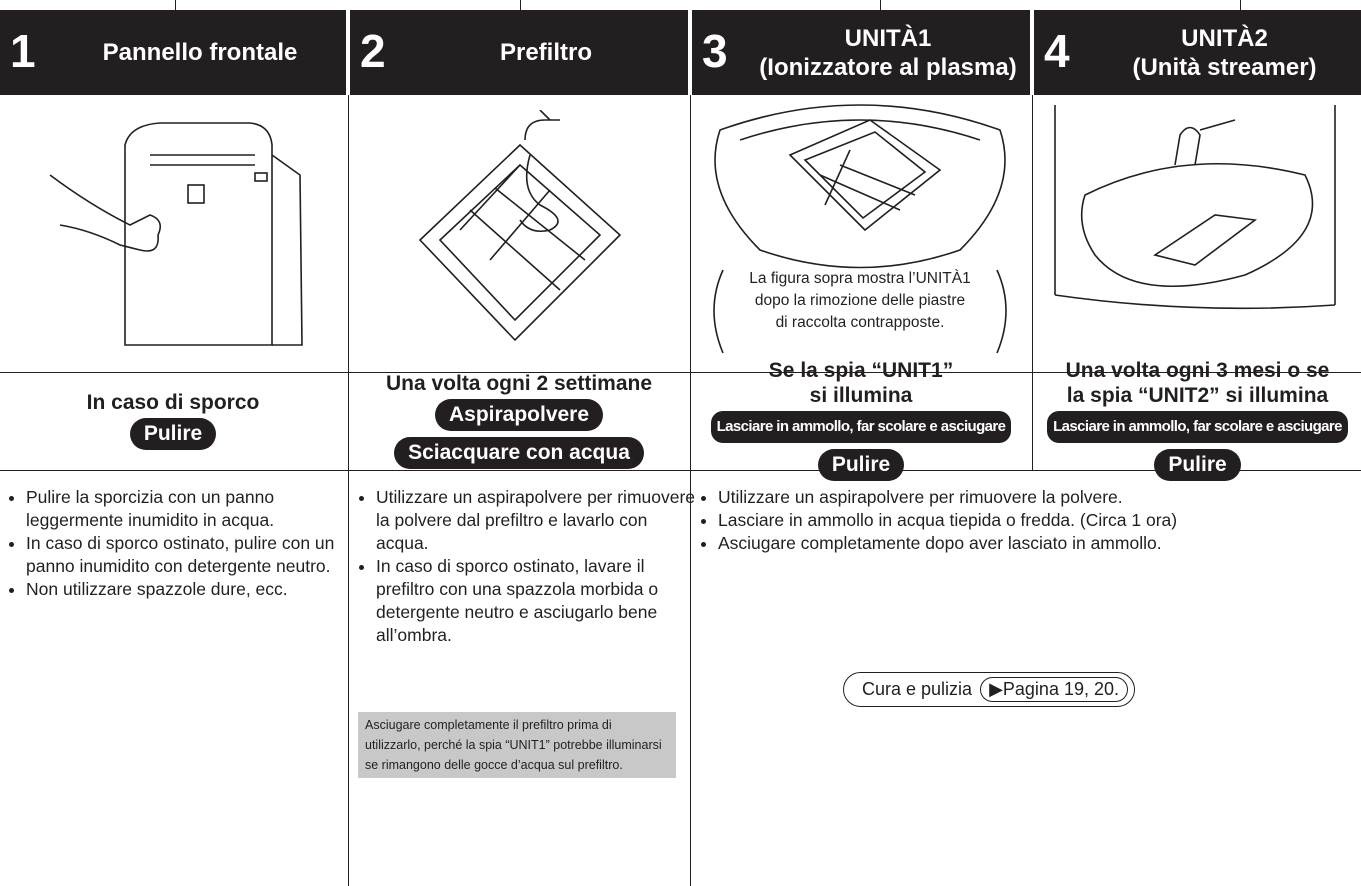 This screenshot has height=886, width=1361. What do you see at coordinates (861, 395) in the screenshot?
I see `frequency-line: si illumina` at bounding box center [861, 395].